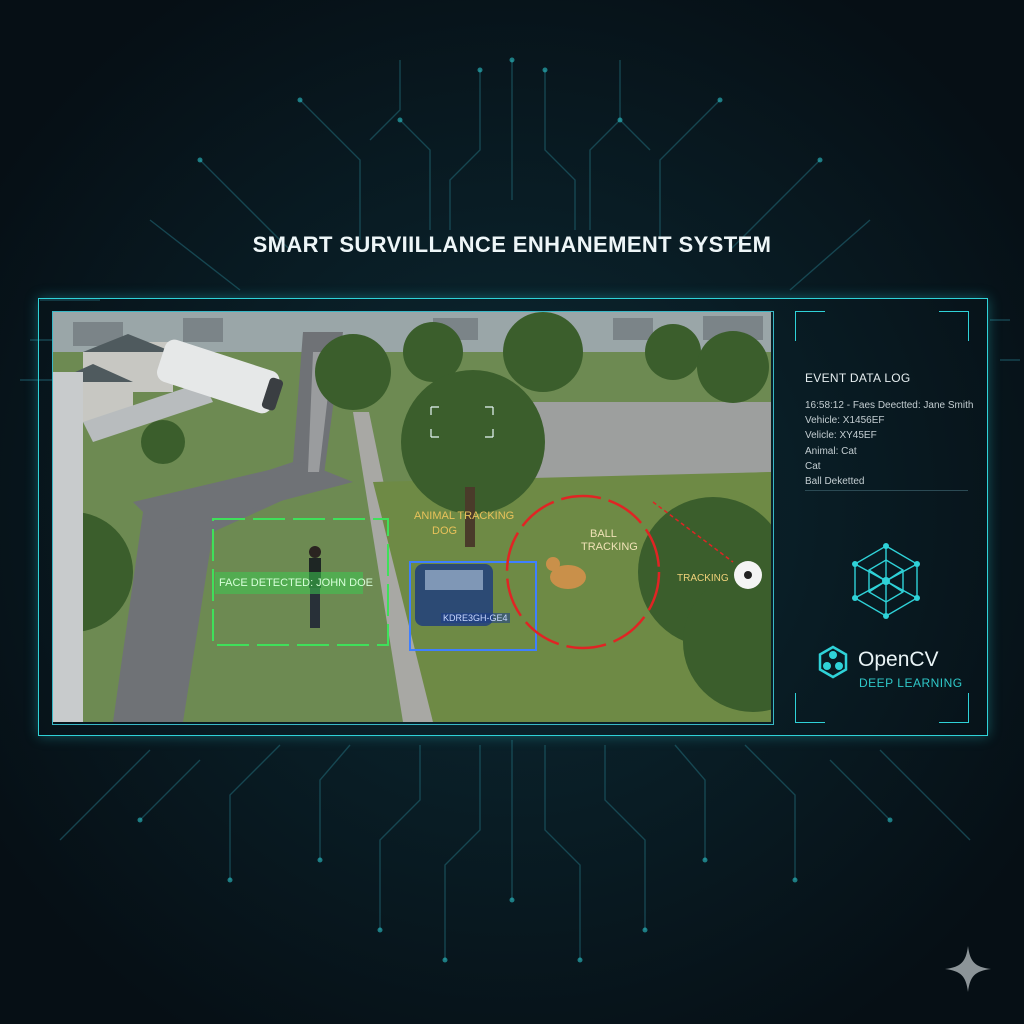 This screenshot has width=1024, height=1024. What do you see at coordinates (609, 547) in the screenshot?
I see `ball-tracking-label-line2: TRACKING` at bounding box center [609, 547].